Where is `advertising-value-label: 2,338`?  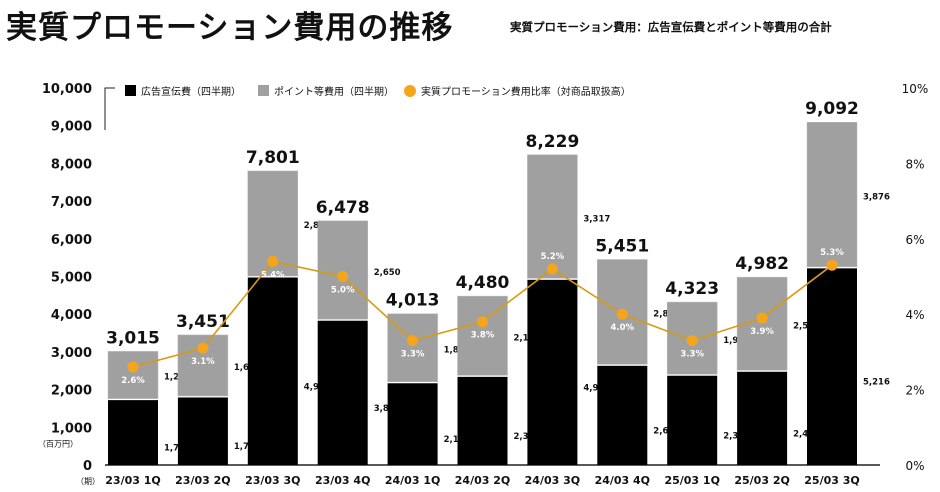 advertising-value-label: 2,338 is located at coordinates (527, 437).